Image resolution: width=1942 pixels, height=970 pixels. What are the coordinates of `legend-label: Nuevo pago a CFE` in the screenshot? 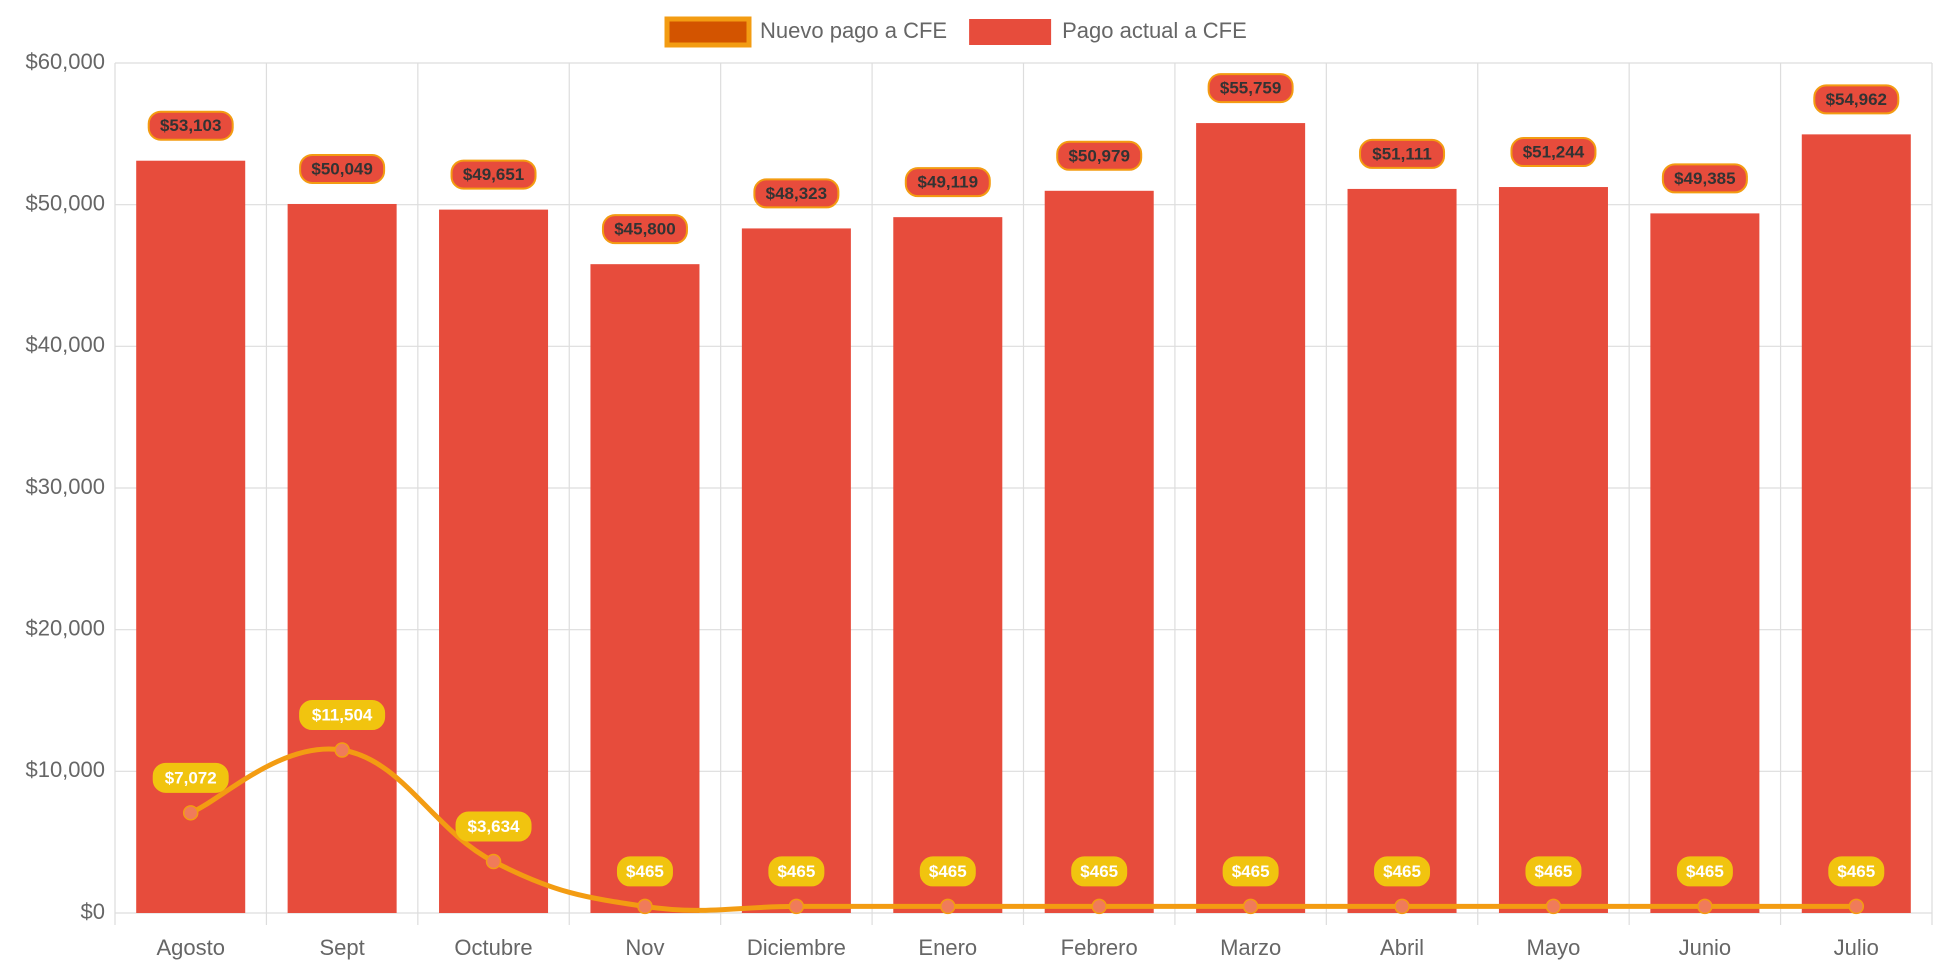 It's located at (853, 30).